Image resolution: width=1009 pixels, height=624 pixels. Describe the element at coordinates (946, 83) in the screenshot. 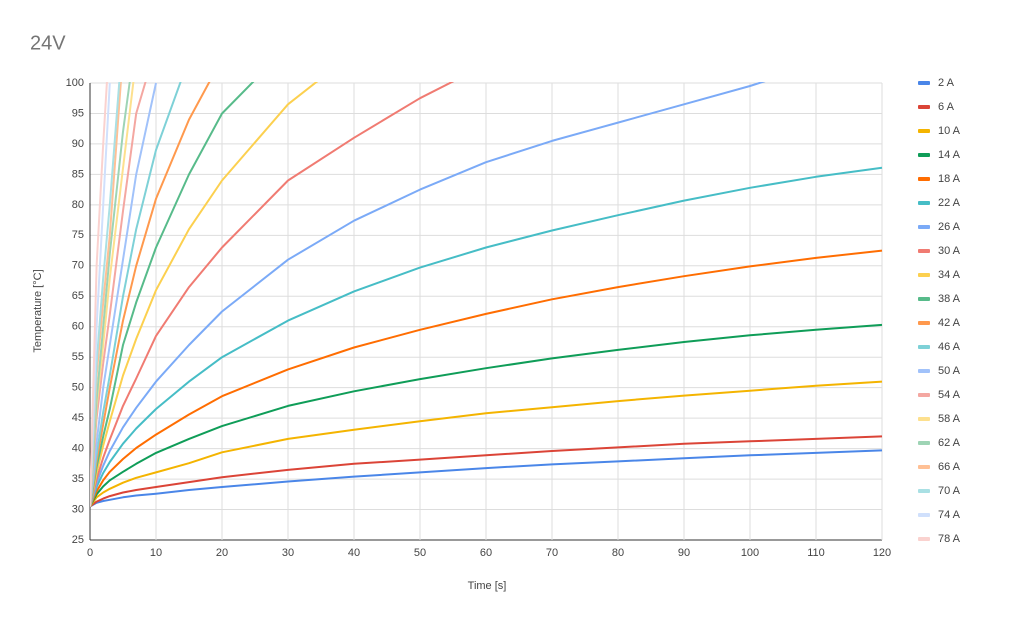

I see `legend-label: 2 A` at that location.